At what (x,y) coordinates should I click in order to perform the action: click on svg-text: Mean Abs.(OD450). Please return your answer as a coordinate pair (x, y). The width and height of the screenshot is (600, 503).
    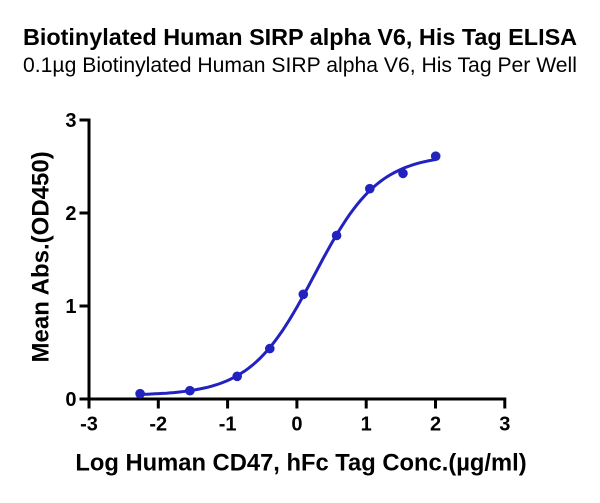
    Looking at the image, I should click on (41, 256).